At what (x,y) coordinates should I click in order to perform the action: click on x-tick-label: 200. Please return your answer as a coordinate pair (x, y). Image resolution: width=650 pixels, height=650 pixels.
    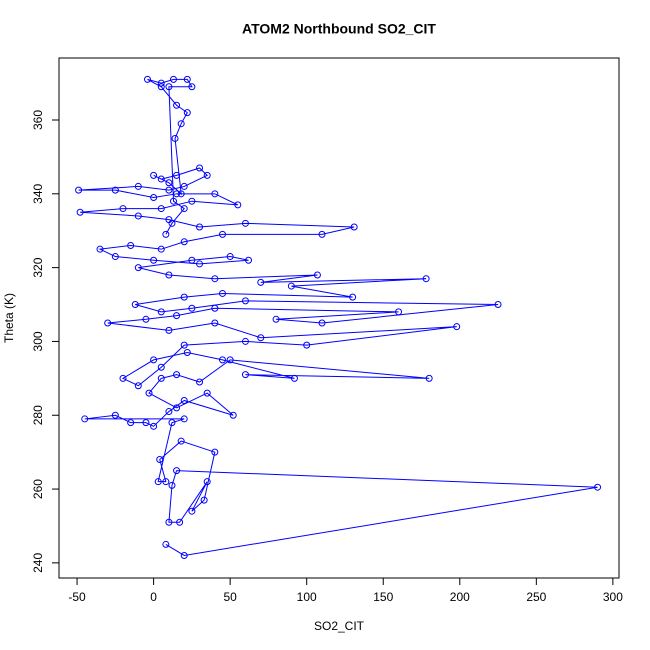
    Looking at the image, I should click on (460, 597).